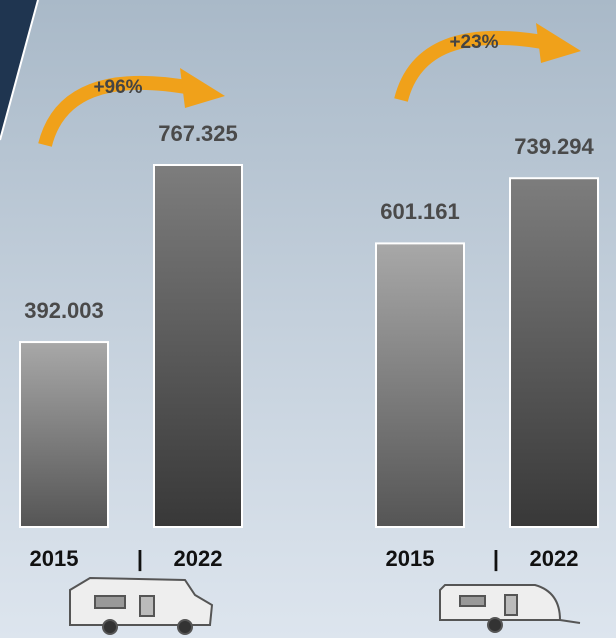 Image resolution: width=616 pixels, height=638 pixels. I want to click on value-label: 601.161, so click(420, 211).